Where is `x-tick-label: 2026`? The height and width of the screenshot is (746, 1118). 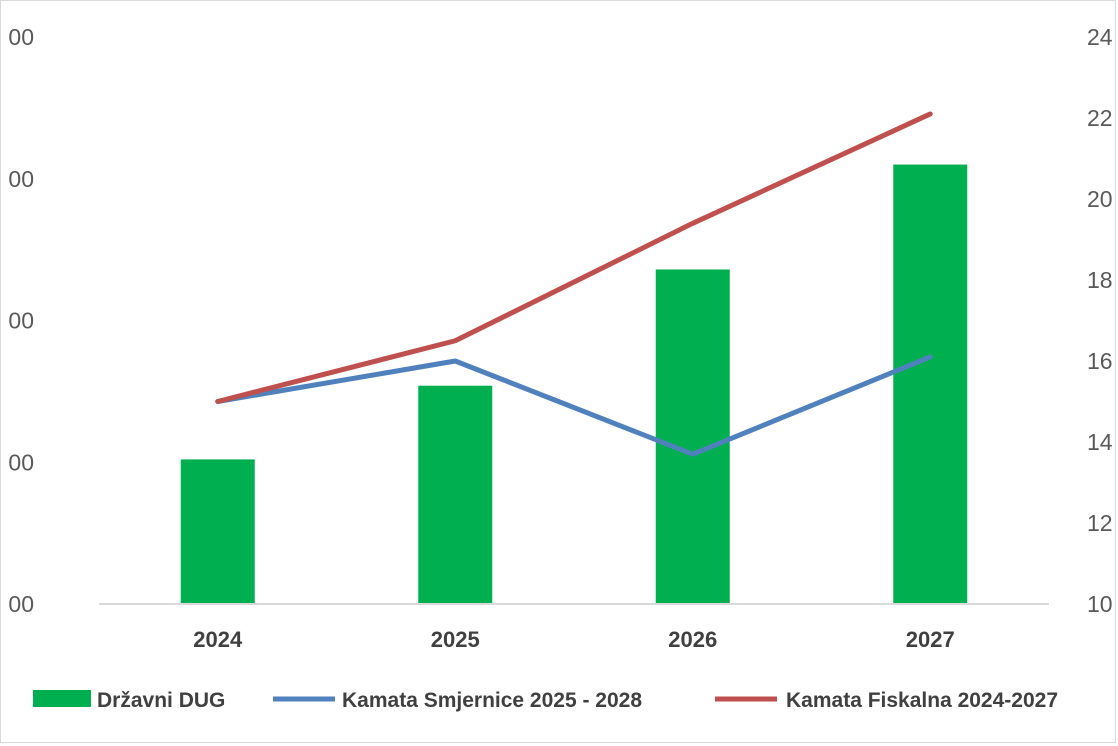
x-tick-label: 2026 is located at coordinates (692, 639).